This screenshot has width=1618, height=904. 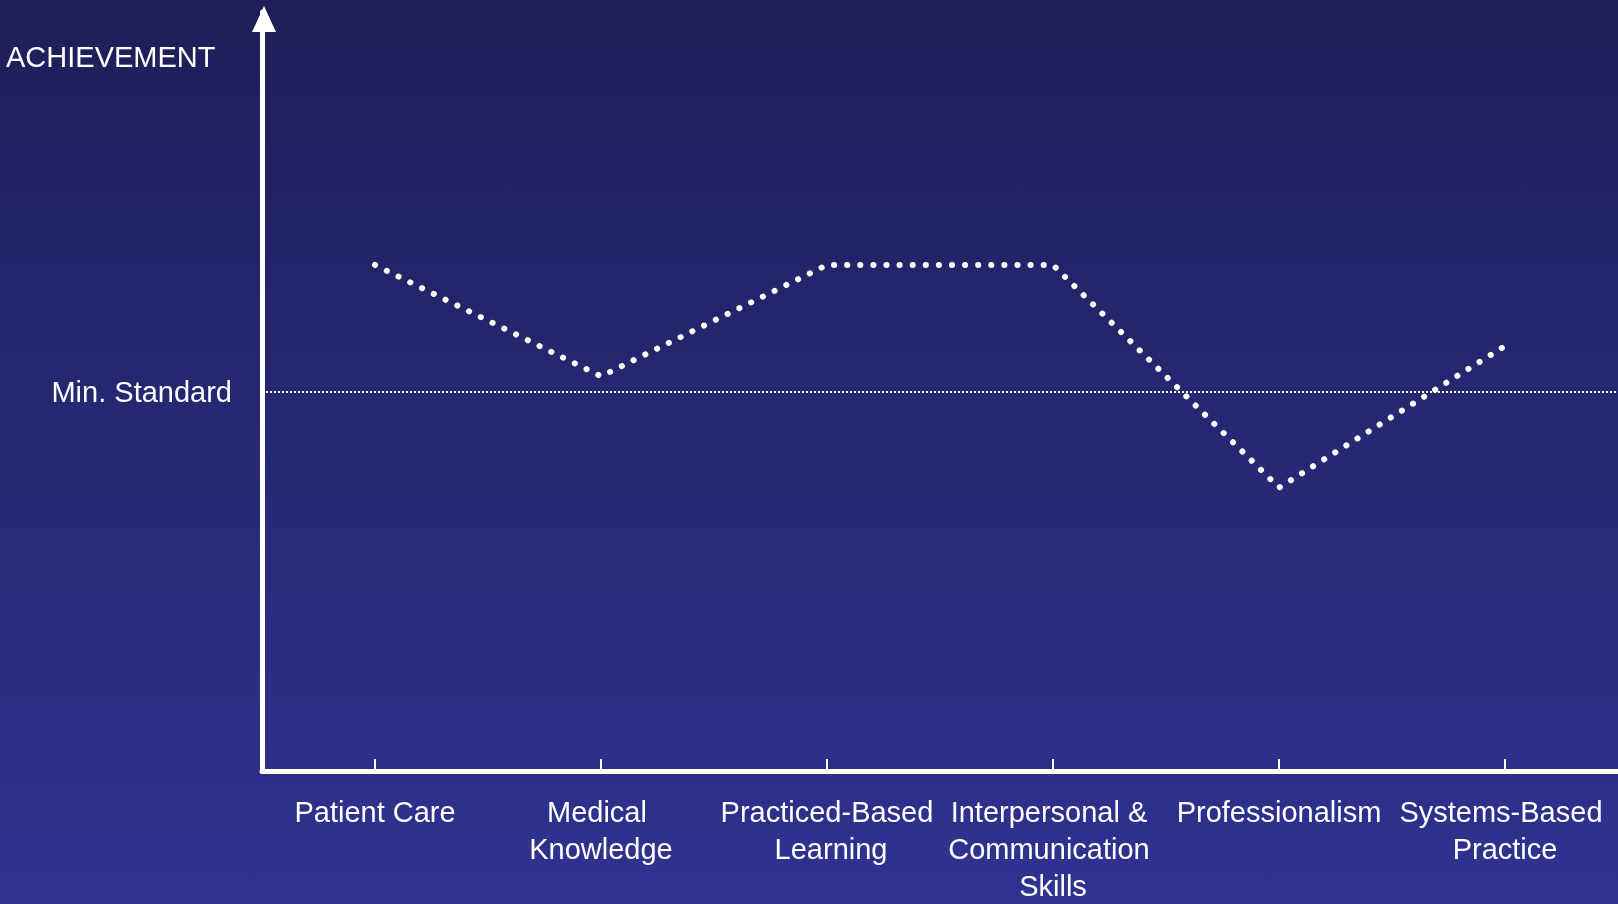 I want to click on x-tick-label: Systems-Based Practice, so click(x=1505, y=830).